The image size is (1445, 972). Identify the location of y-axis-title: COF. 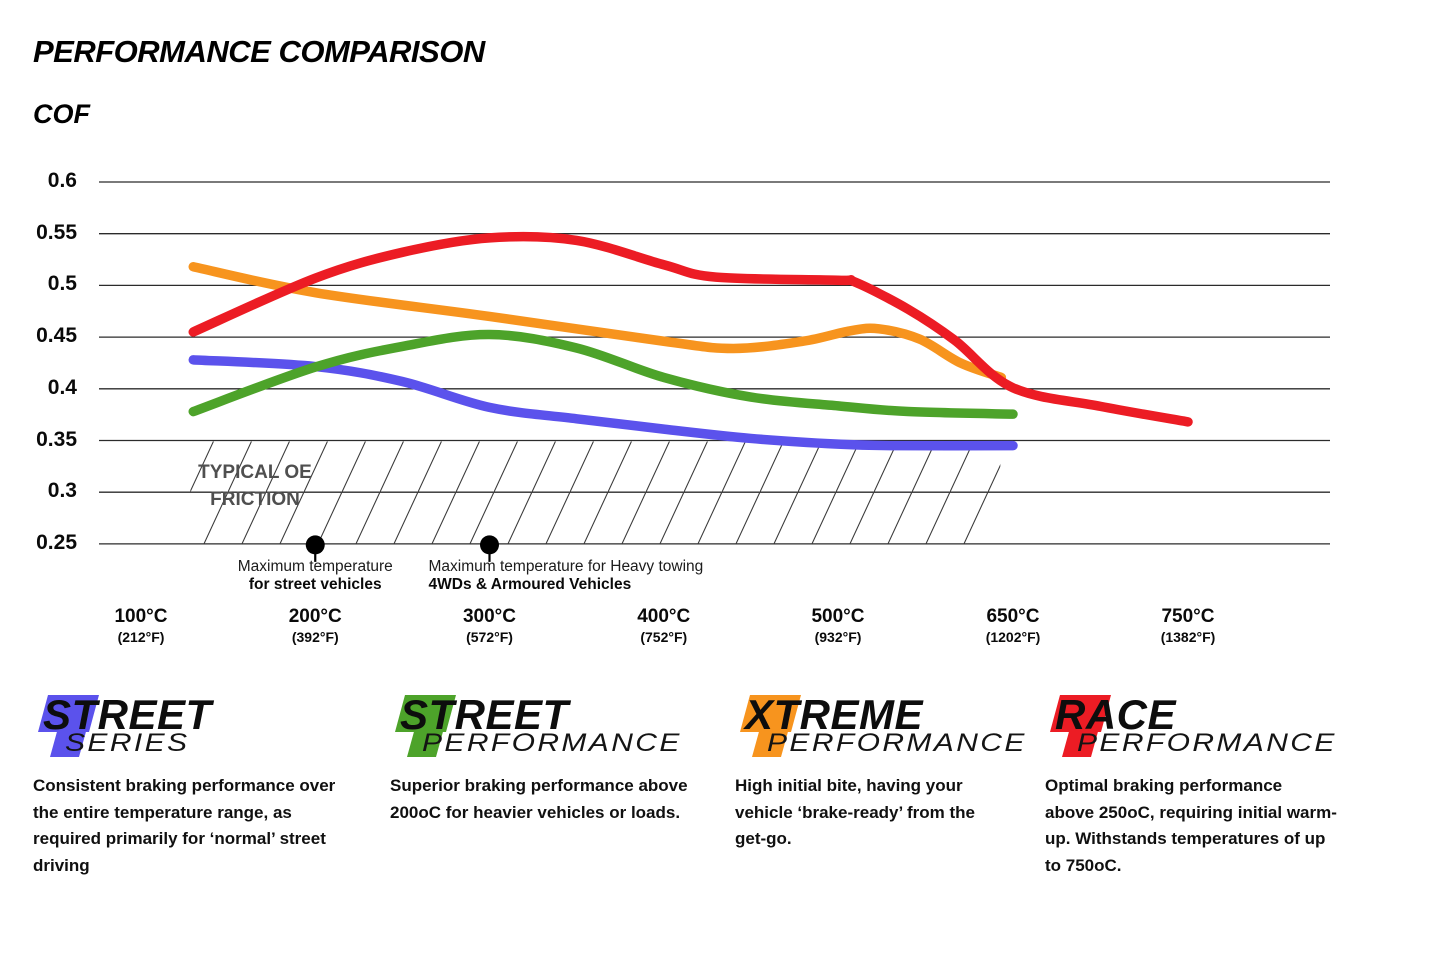
(61, 114).